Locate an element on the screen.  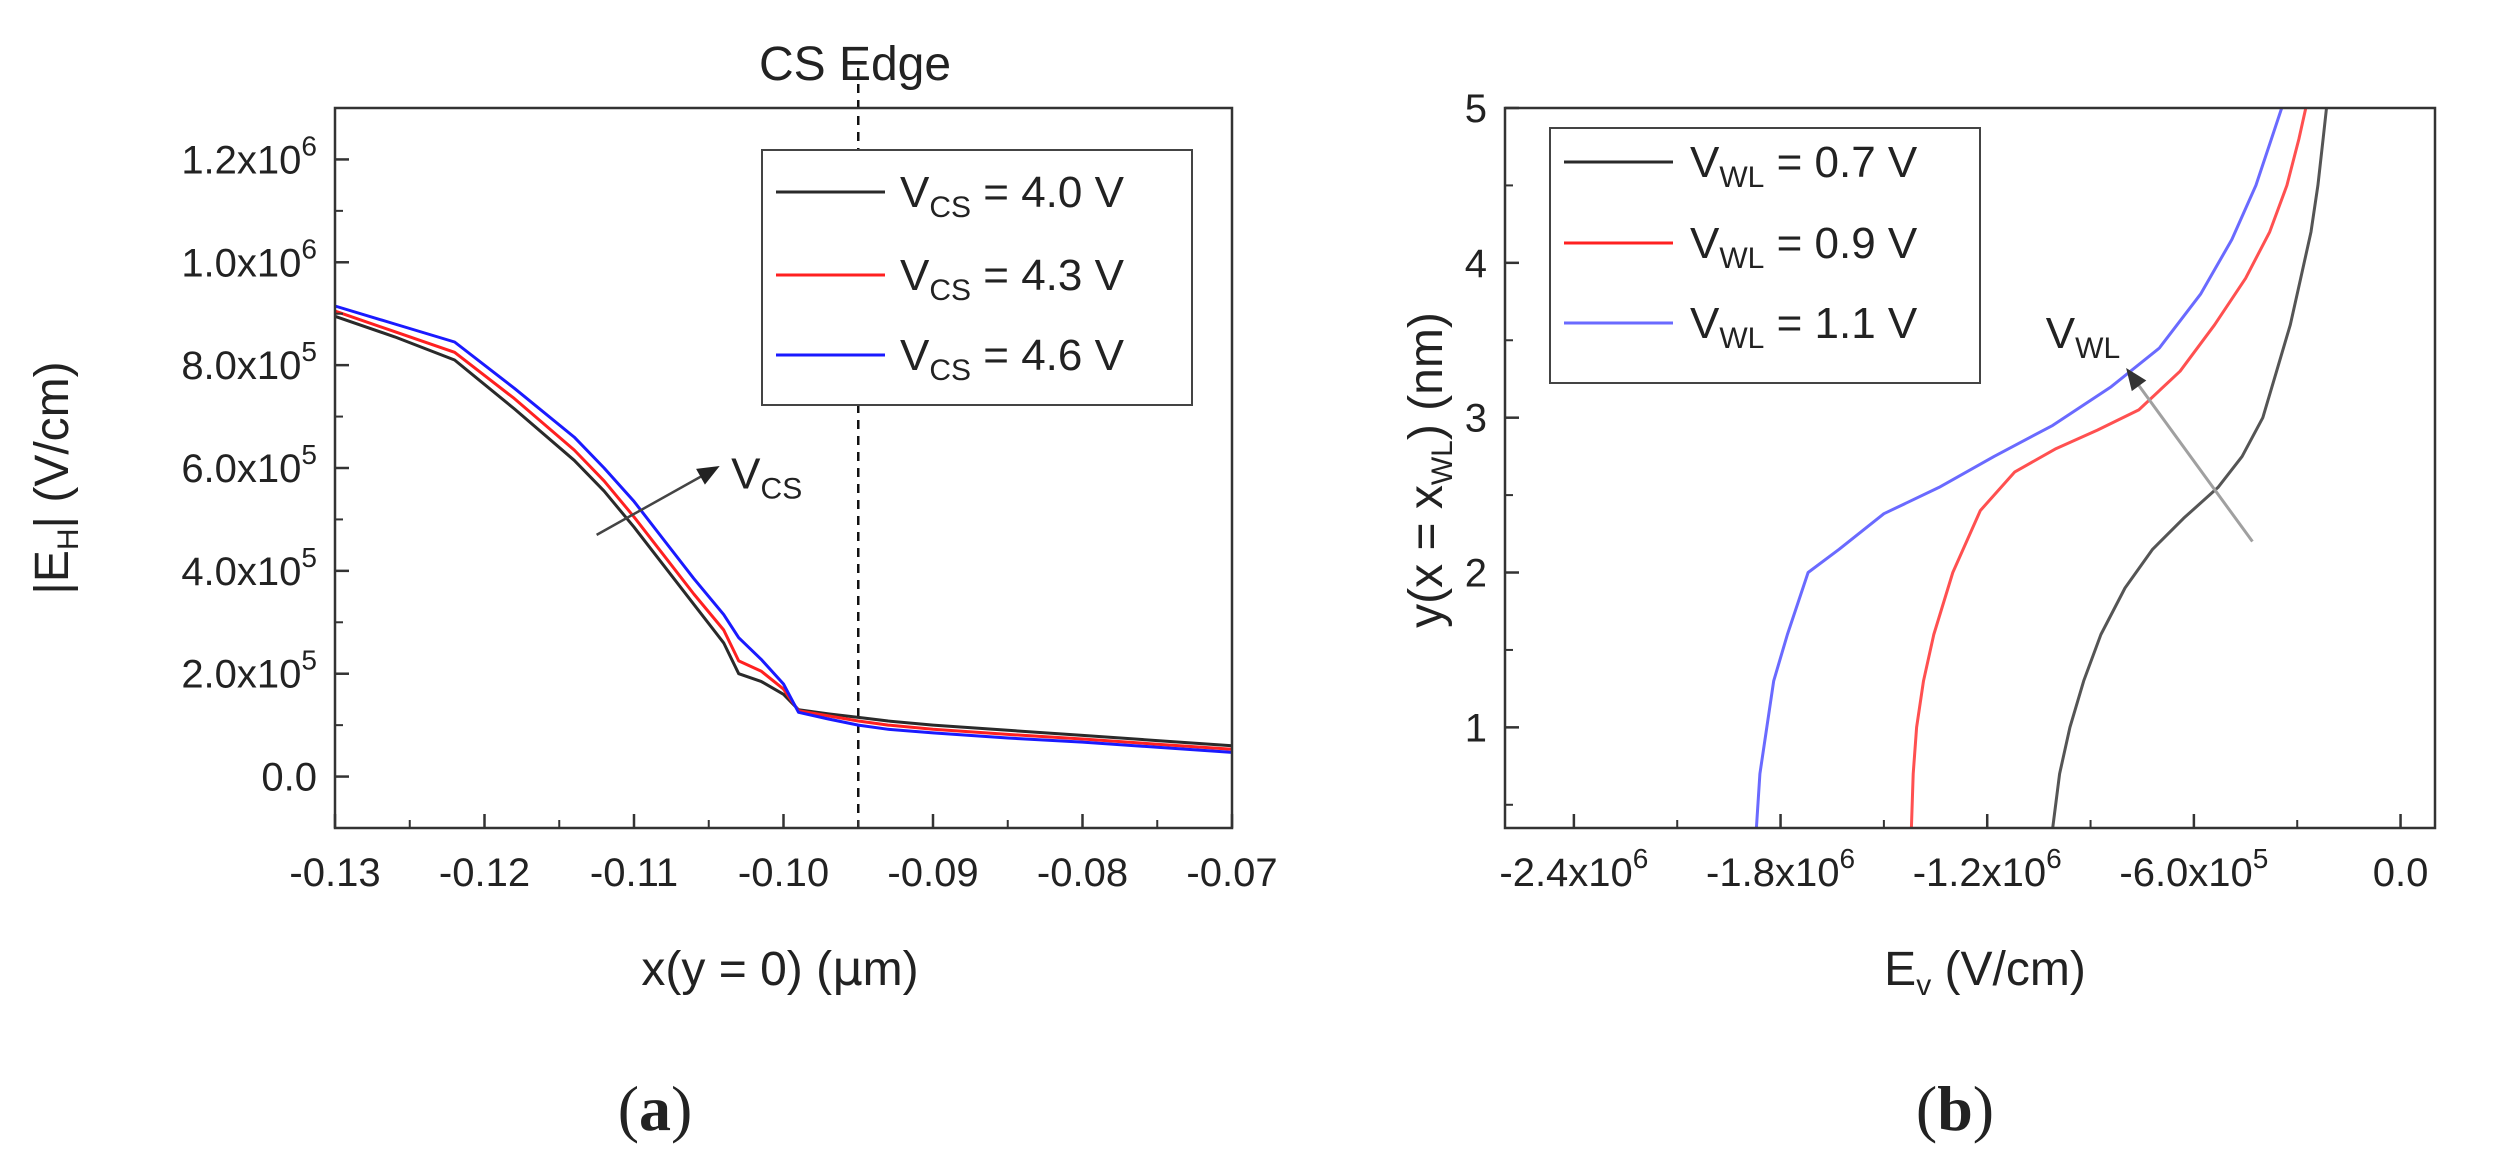
panel-b-y-ticks: 1 2 3 4 5 is located at coordinates (1492, 446).